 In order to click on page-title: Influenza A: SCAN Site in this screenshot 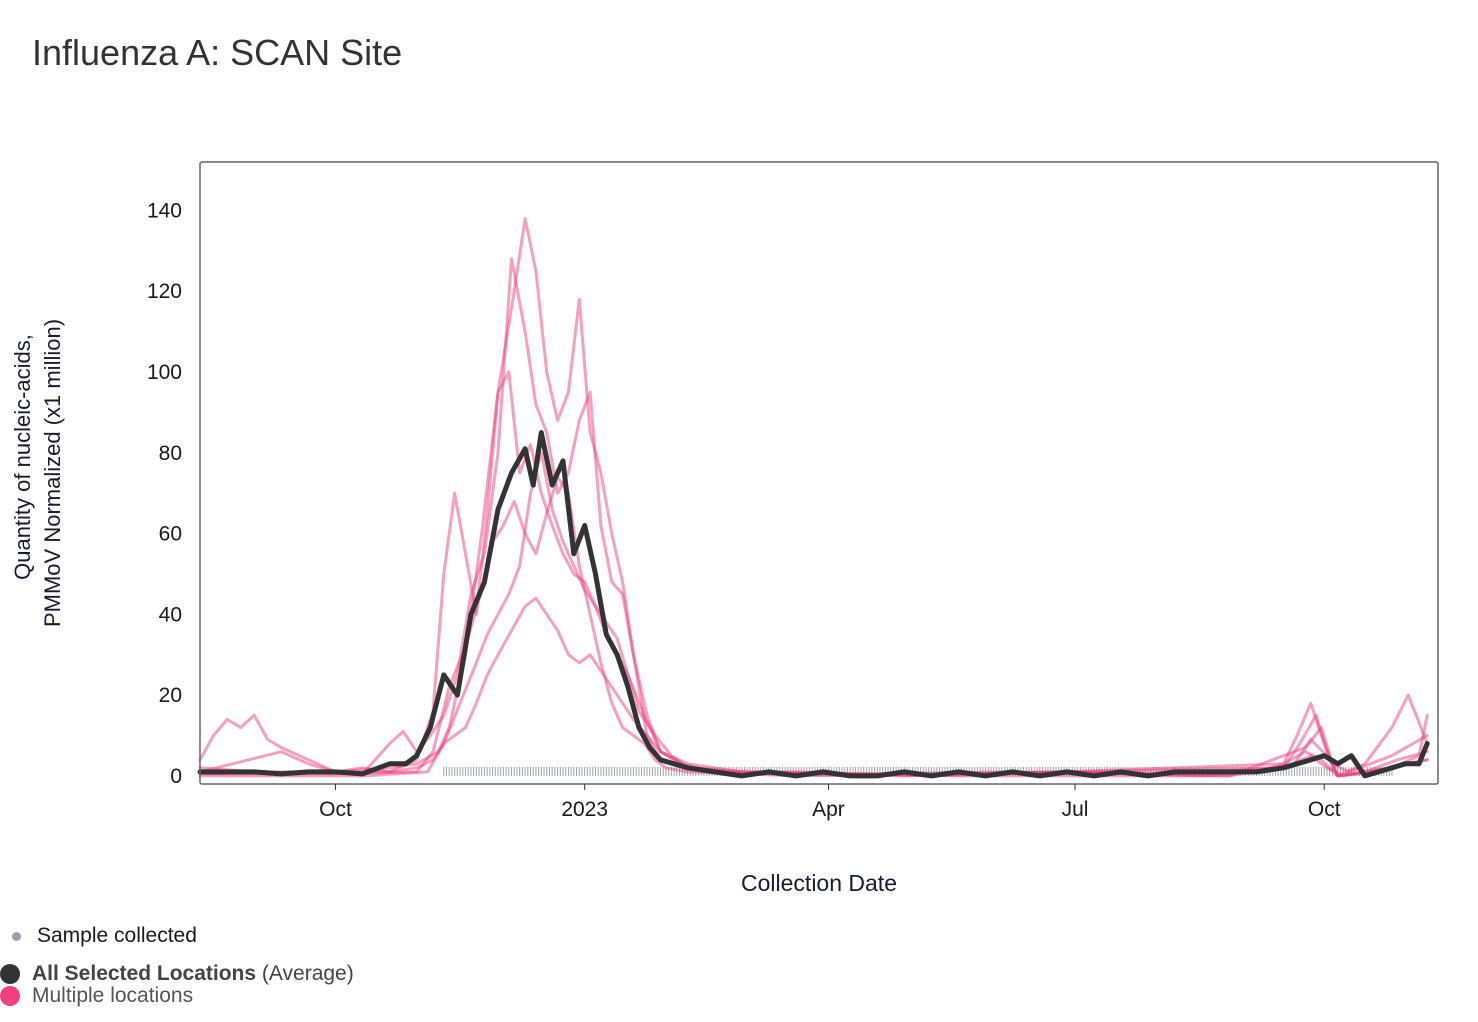, I will do `click(217, 52)`.